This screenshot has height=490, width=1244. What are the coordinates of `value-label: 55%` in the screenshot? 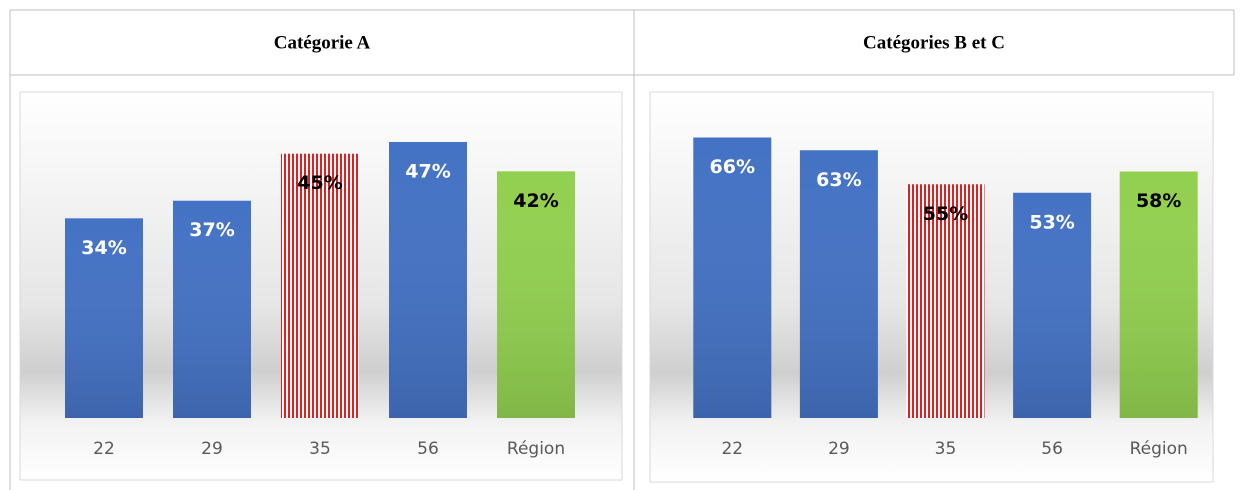 It's located at (945, 214).